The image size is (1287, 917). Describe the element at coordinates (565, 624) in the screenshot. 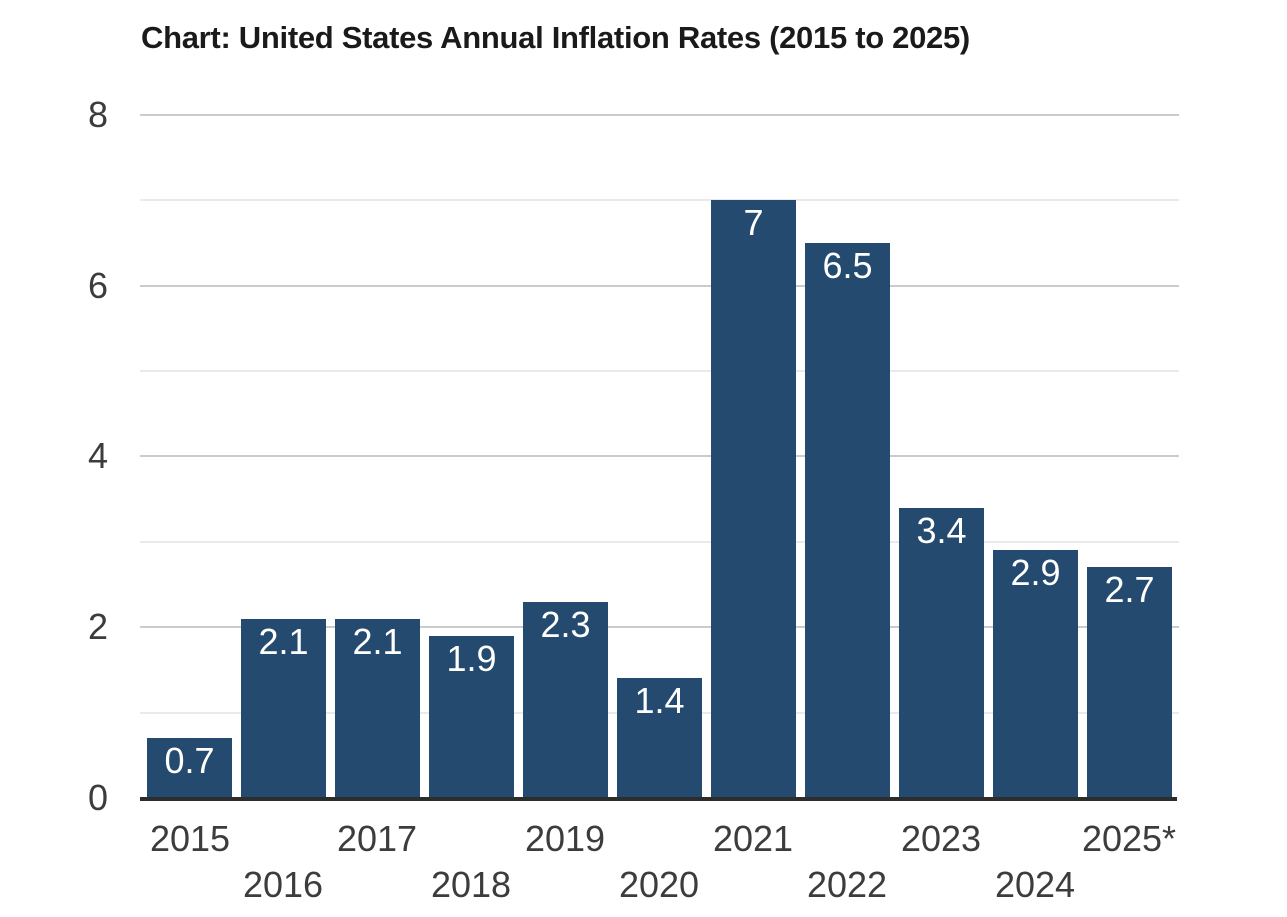

I see `bar-value-label: 2.3` at that location.